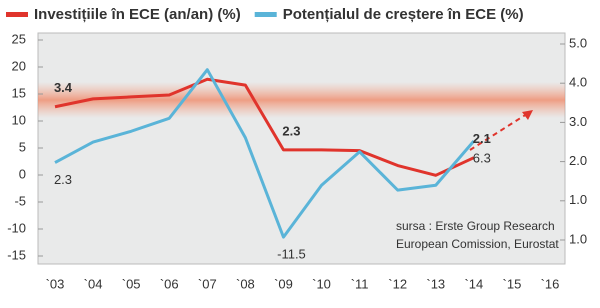  I want to click on x-tick-label: `14, so click(473, 283).